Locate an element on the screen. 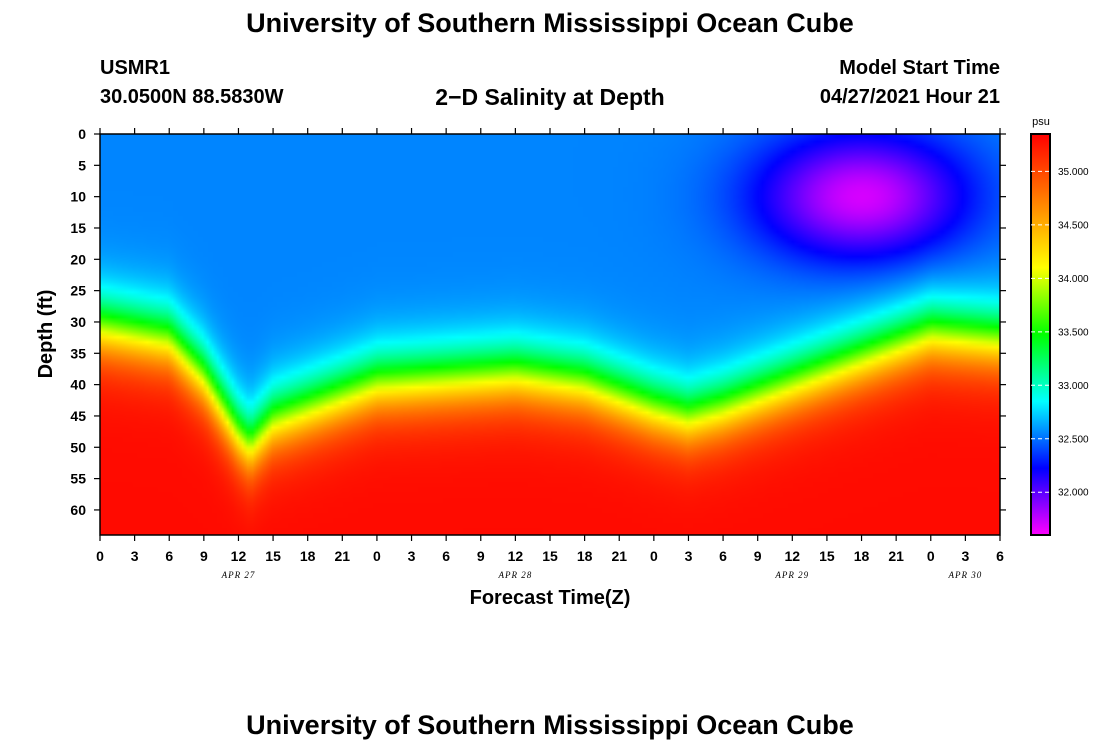  station-coords: 30.0500N 88.5830W is located at coordinates (192, 97).